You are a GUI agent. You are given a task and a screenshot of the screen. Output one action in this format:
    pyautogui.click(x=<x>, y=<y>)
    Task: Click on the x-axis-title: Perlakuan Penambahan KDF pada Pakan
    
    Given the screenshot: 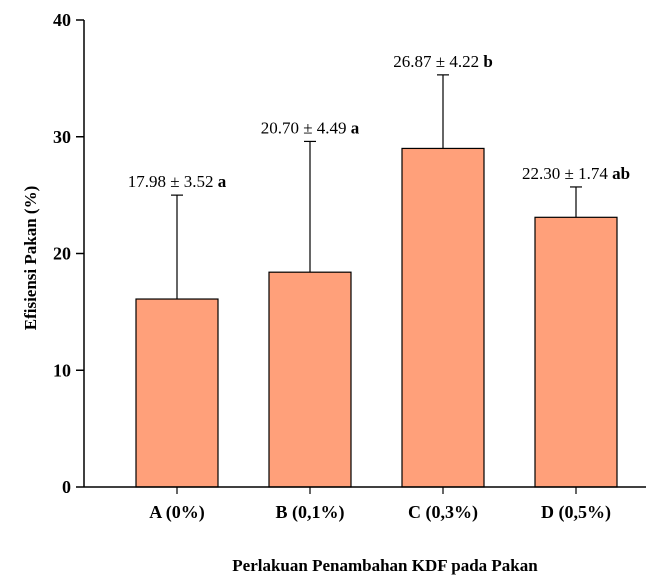 What is the action you would take?
    pyautogui.click(x=385, y=565)
    